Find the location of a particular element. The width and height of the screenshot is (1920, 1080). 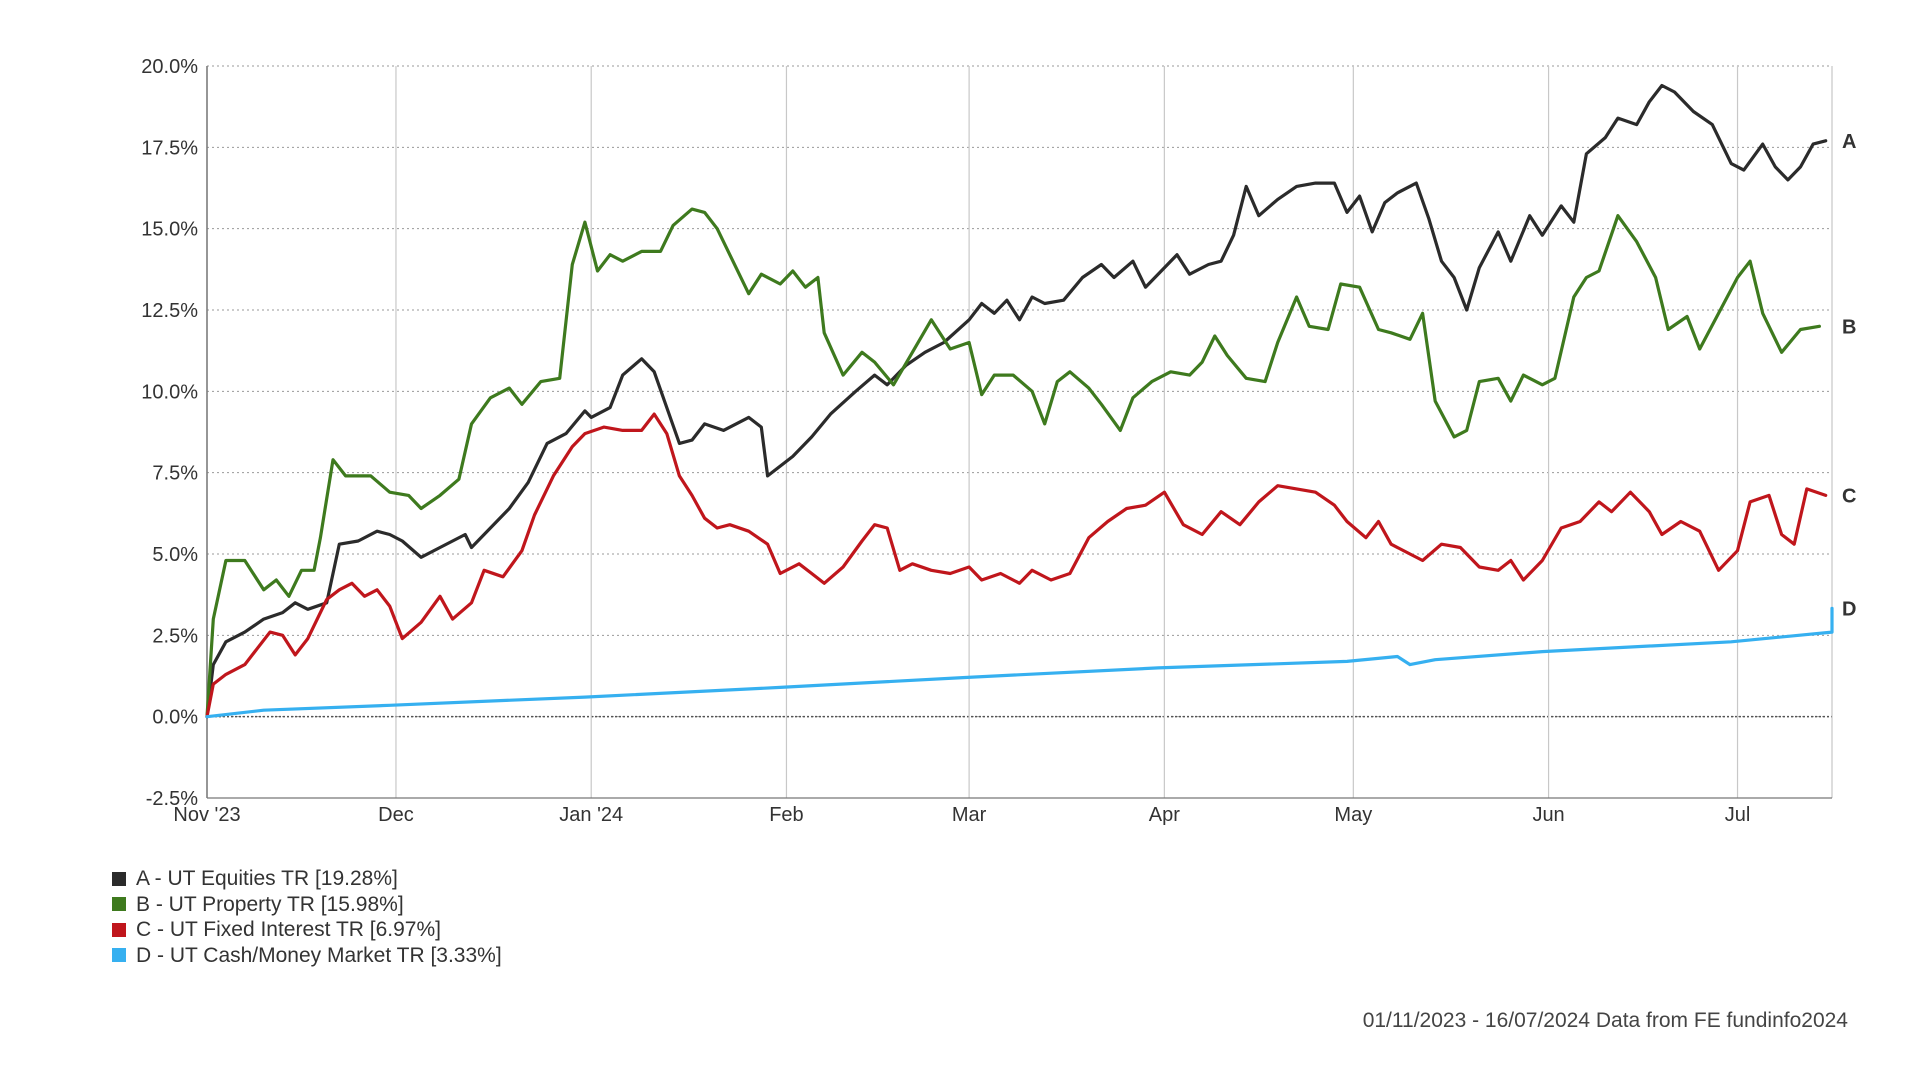

y-tick-label: 17.5% is located at coordinates (169, 148).